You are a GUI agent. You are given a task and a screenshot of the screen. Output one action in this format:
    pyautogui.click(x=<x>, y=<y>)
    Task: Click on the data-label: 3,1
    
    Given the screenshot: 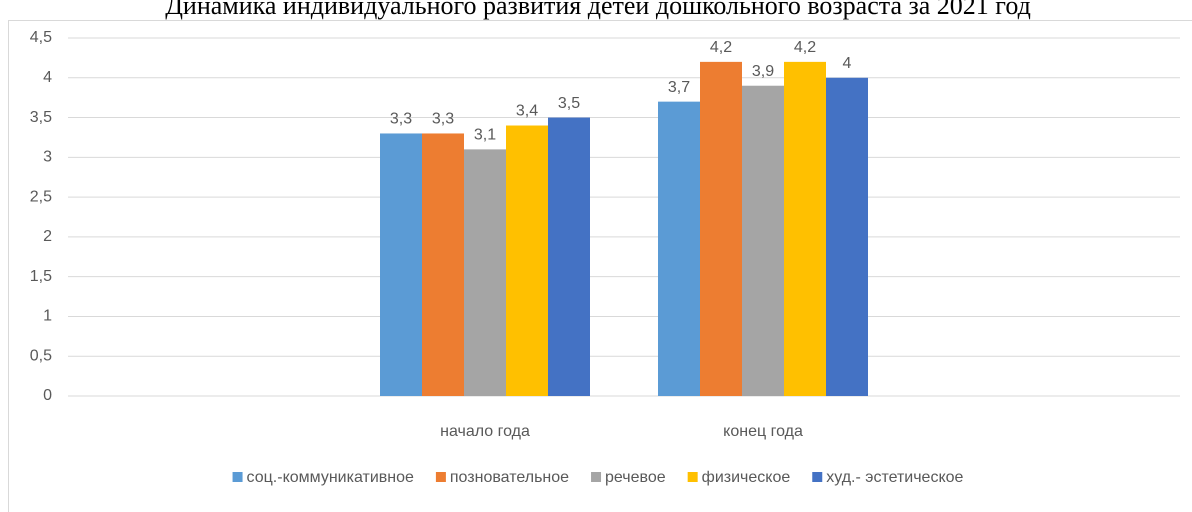 What is the action you would take?
    pyautogui.click(x=485, y=135)
    